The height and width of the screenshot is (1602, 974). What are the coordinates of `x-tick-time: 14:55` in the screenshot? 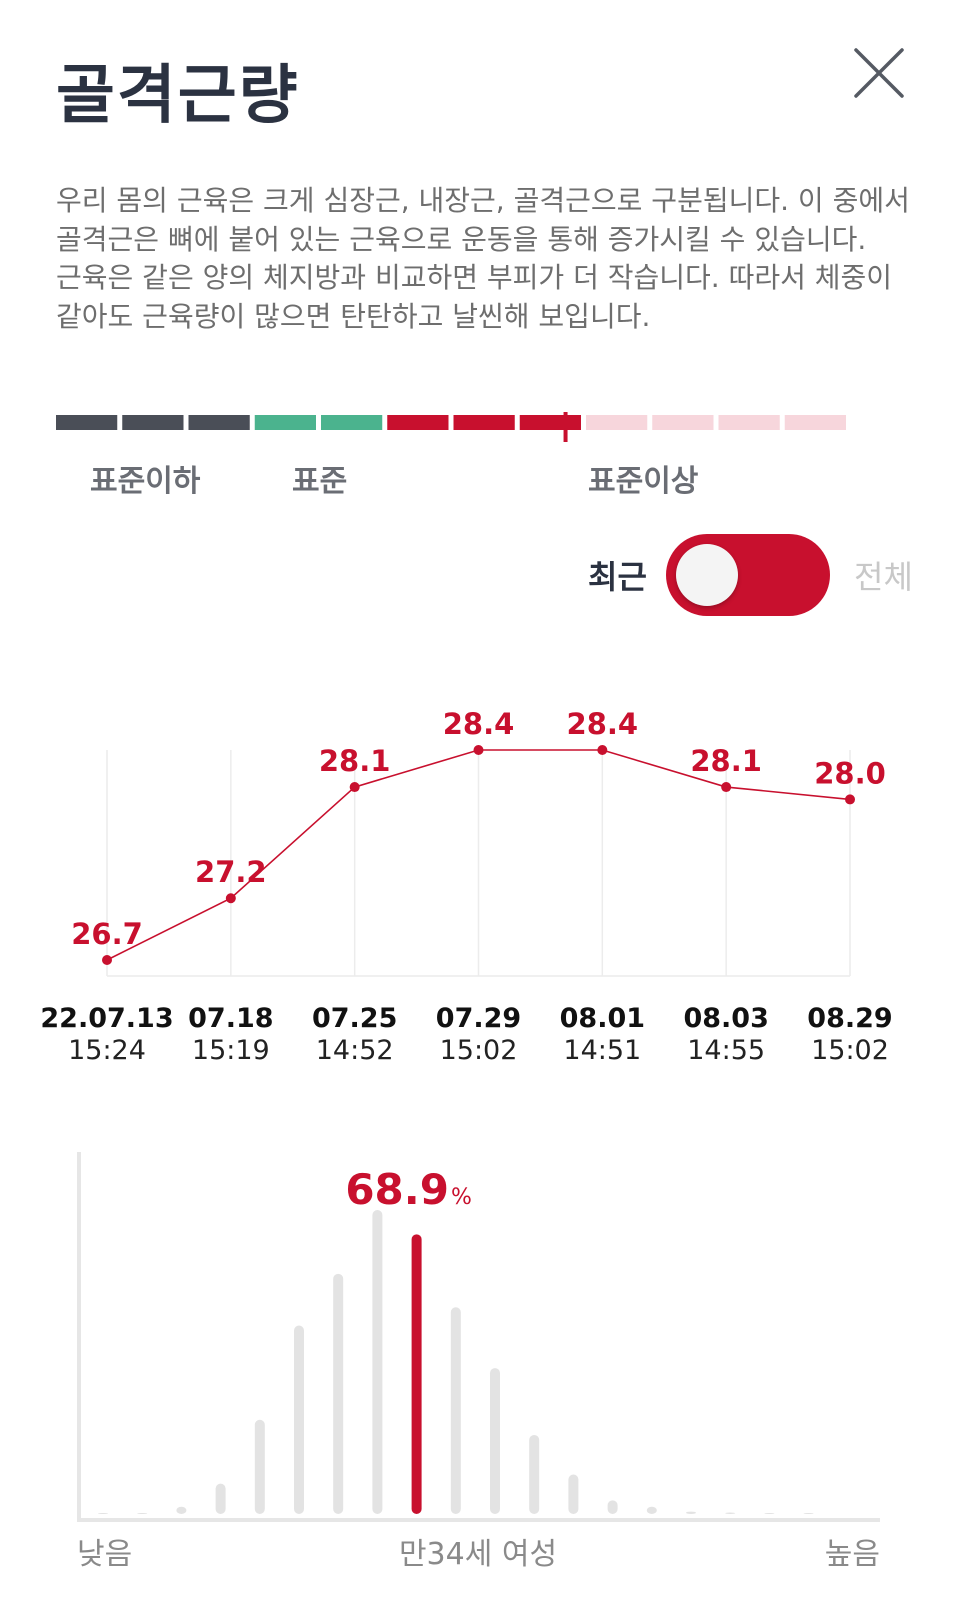 It's located at (726, 1050).